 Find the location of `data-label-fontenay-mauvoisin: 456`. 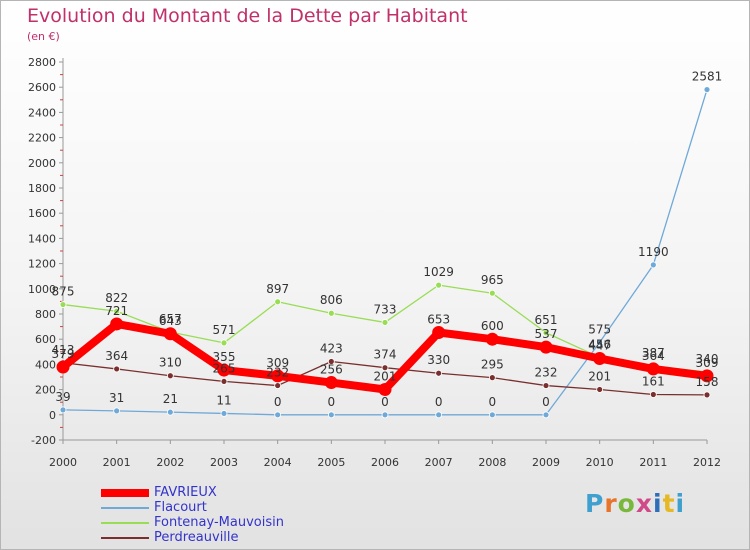

data-label-fontenay-mauvoisin: 456 is located at coordinates (599, 344).